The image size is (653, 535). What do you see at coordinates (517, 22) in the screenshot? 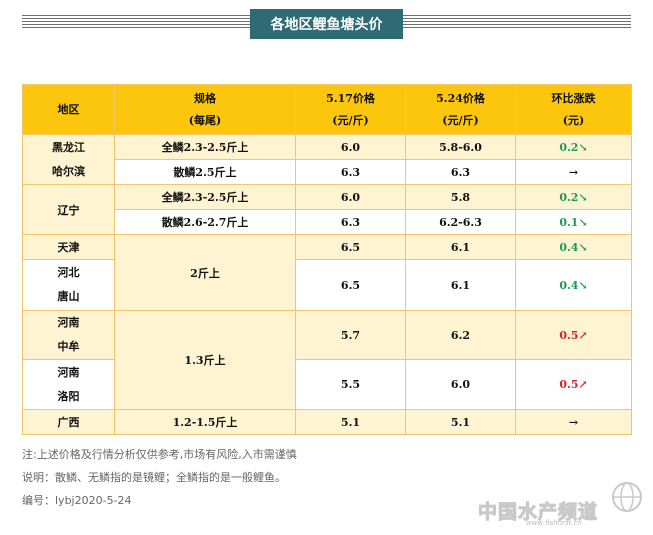
I see `header-divider-right` at bounding box center [517, 22].